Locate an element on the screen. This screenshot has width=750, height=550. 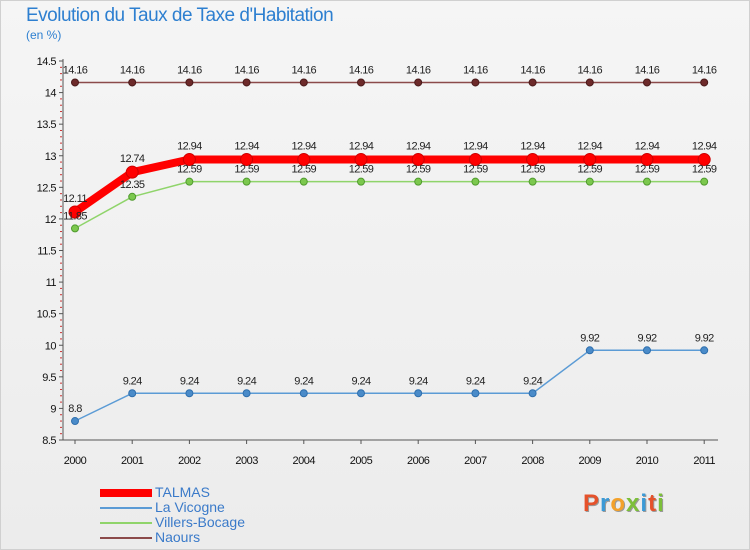
y-tick-label: 12.5 is located at coordinates (47, 188).